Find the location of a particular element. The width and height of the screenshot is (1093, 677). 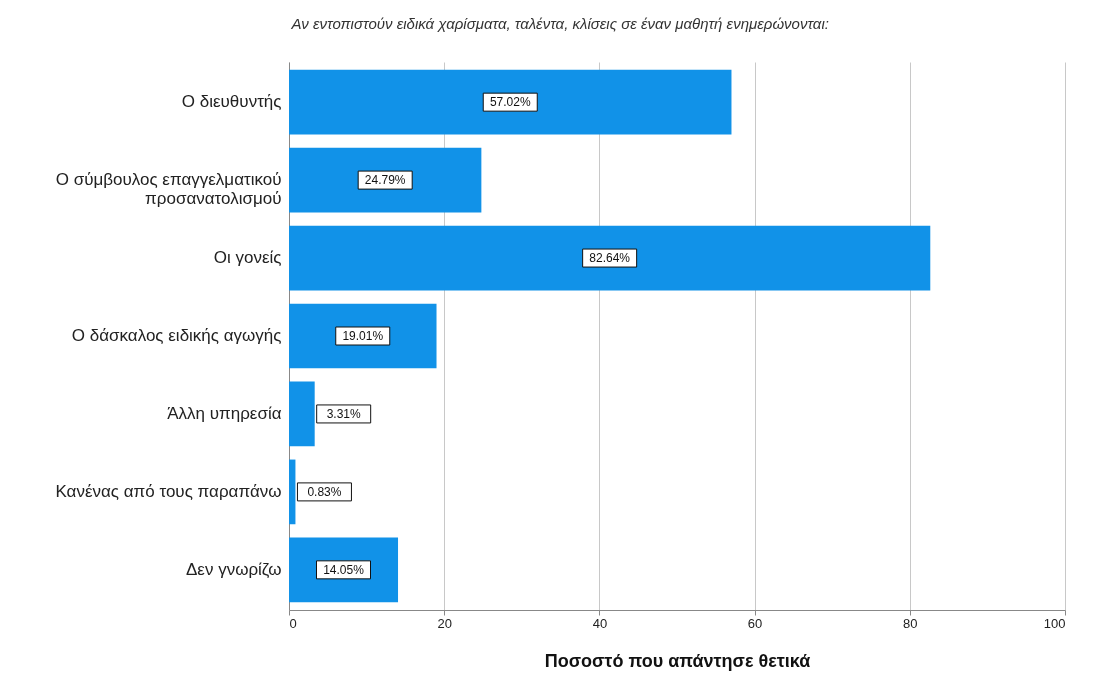

data-label: 19.01% is located at coordinates (363, 336).